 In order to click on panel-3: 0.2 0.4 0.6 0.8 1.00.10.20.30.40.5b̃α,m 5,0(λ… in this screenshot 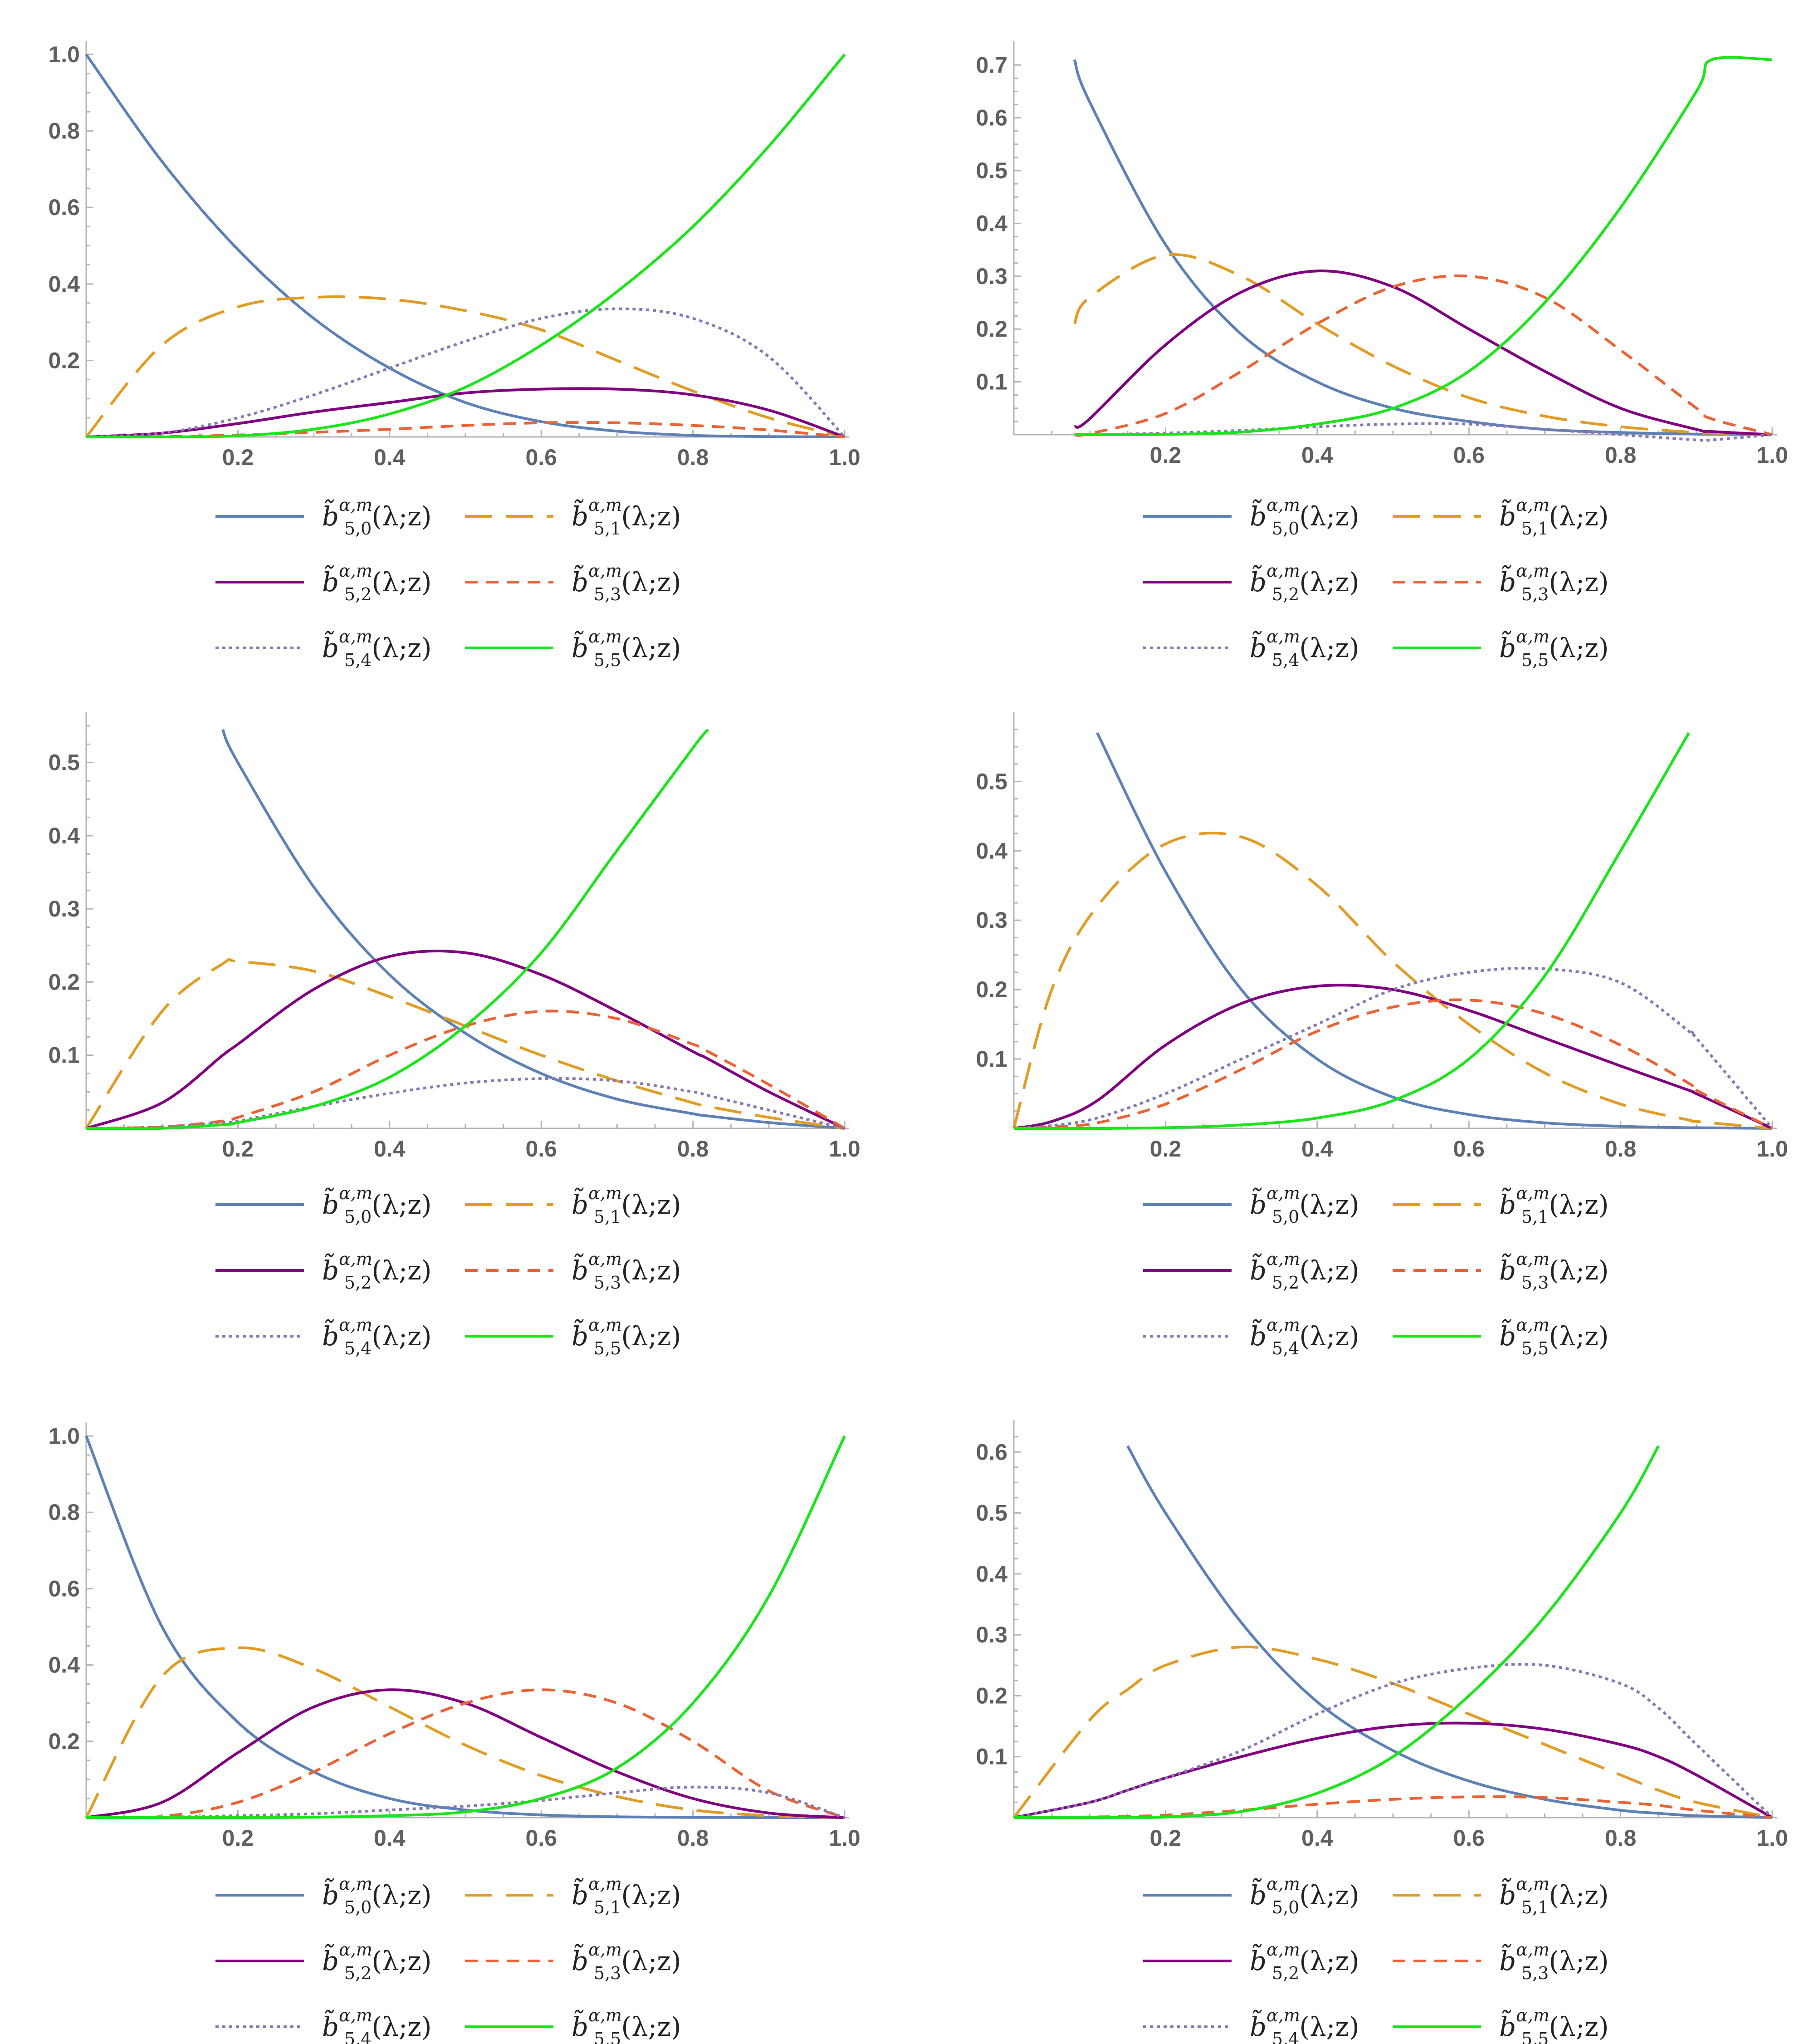, I will do `click(455, 1035)`.